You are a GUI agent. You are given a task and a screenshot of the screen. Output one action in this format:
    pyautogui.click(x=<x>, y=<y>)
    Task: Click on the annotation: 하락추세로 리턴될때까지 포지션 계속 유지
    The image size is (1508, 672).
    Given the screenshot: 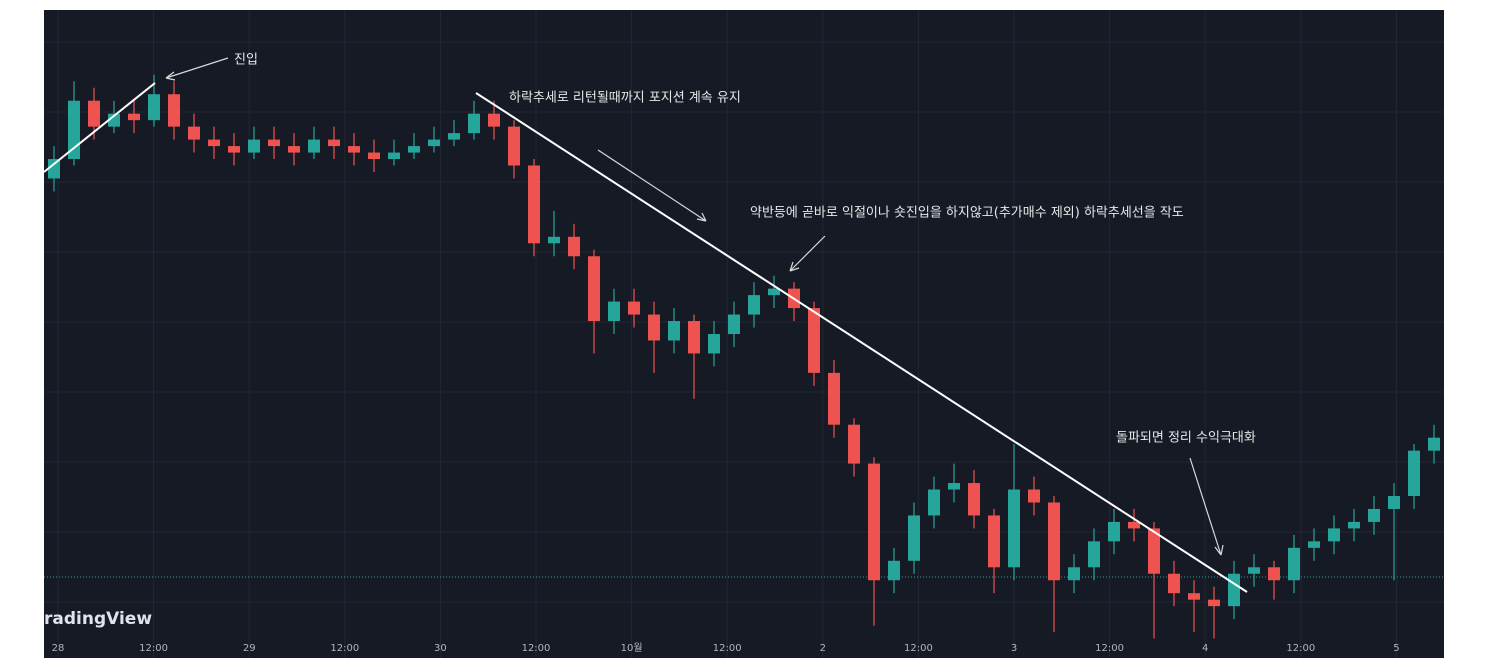 What is the action you would take?
    pyautogui.click(x=625, y=98)
    